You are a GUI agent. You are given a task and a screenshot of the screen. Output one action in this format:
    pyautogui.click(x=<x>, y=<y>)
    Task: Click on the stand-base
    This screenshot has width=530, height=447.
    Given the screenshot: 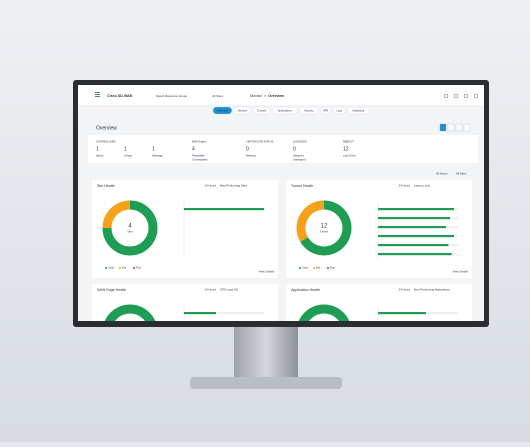 What is the action you would take?
    pyautogui.click(x=266, y=383)
    